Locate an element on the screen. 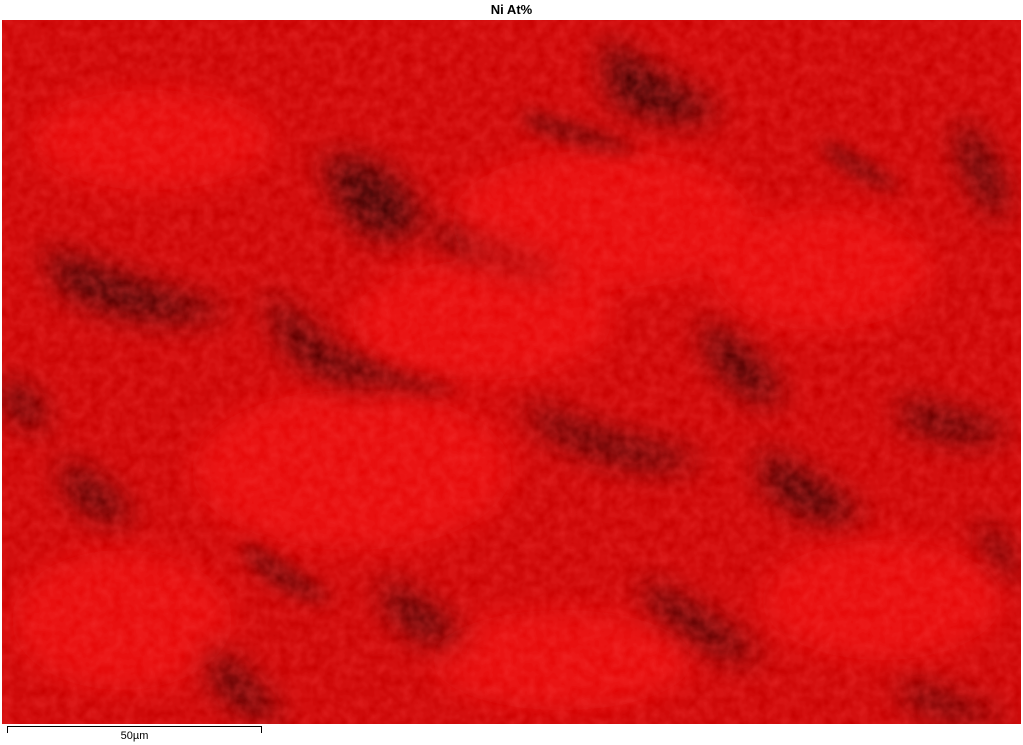 The height and width of the screenshot is (745, 1023). map-title: Ni At% is located at coordinates (511, 9).